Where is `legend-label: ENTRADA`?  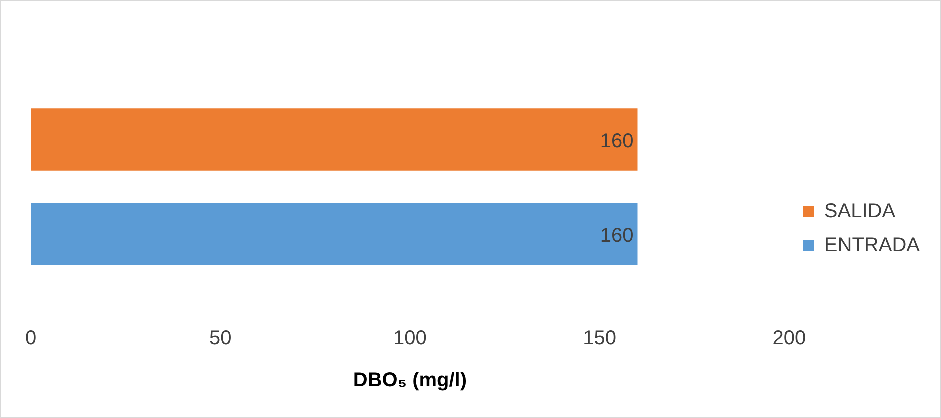 legend-label: ENTRADA is located at coordinates (872, 245).